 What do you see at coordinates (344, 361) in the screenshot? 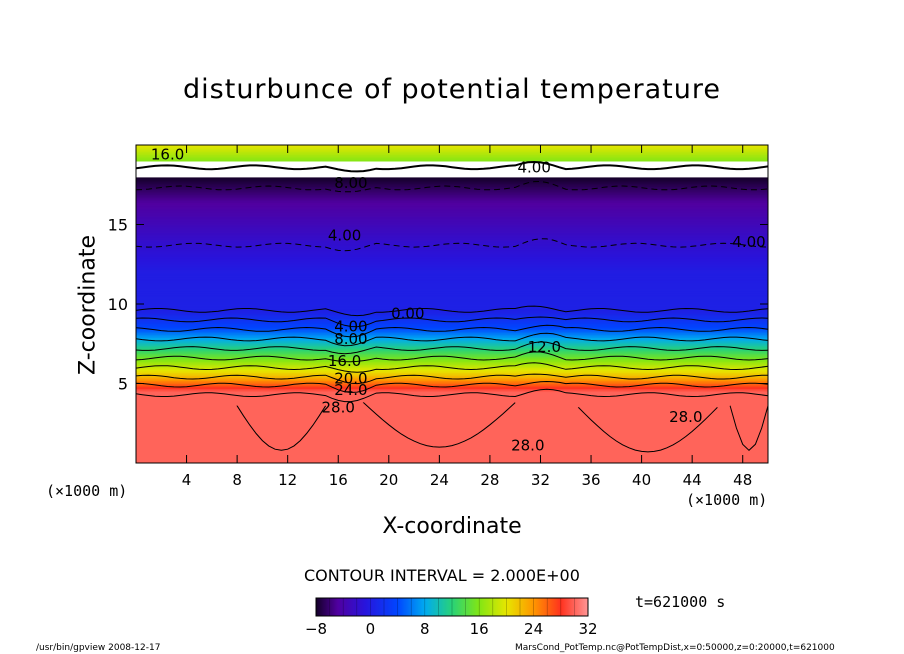
I see `contour-label: 16.0` at bounding box center [344, 361].